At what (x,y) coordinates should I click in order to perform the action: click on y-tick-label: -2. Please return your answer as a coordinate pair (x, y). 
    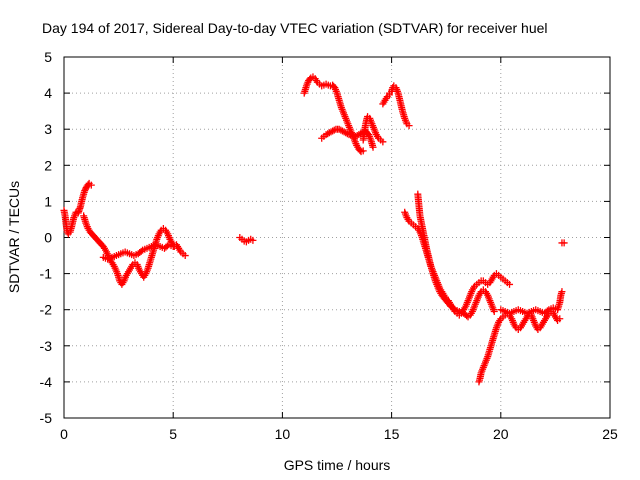
    Looking at the image, I should click on (46, 310).